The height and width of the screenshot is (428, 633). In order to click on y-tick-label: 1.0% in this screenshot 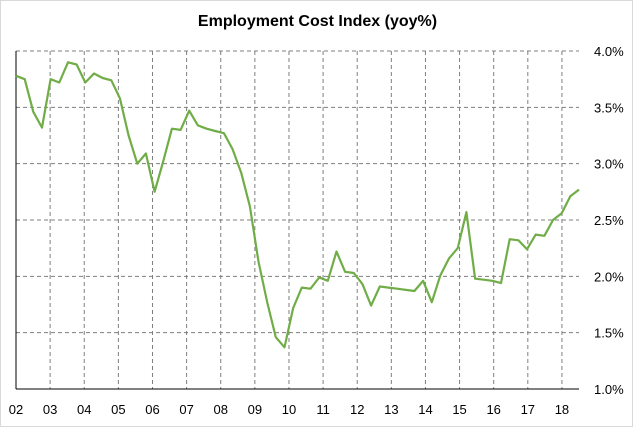, I will do `click(609, 389)`.